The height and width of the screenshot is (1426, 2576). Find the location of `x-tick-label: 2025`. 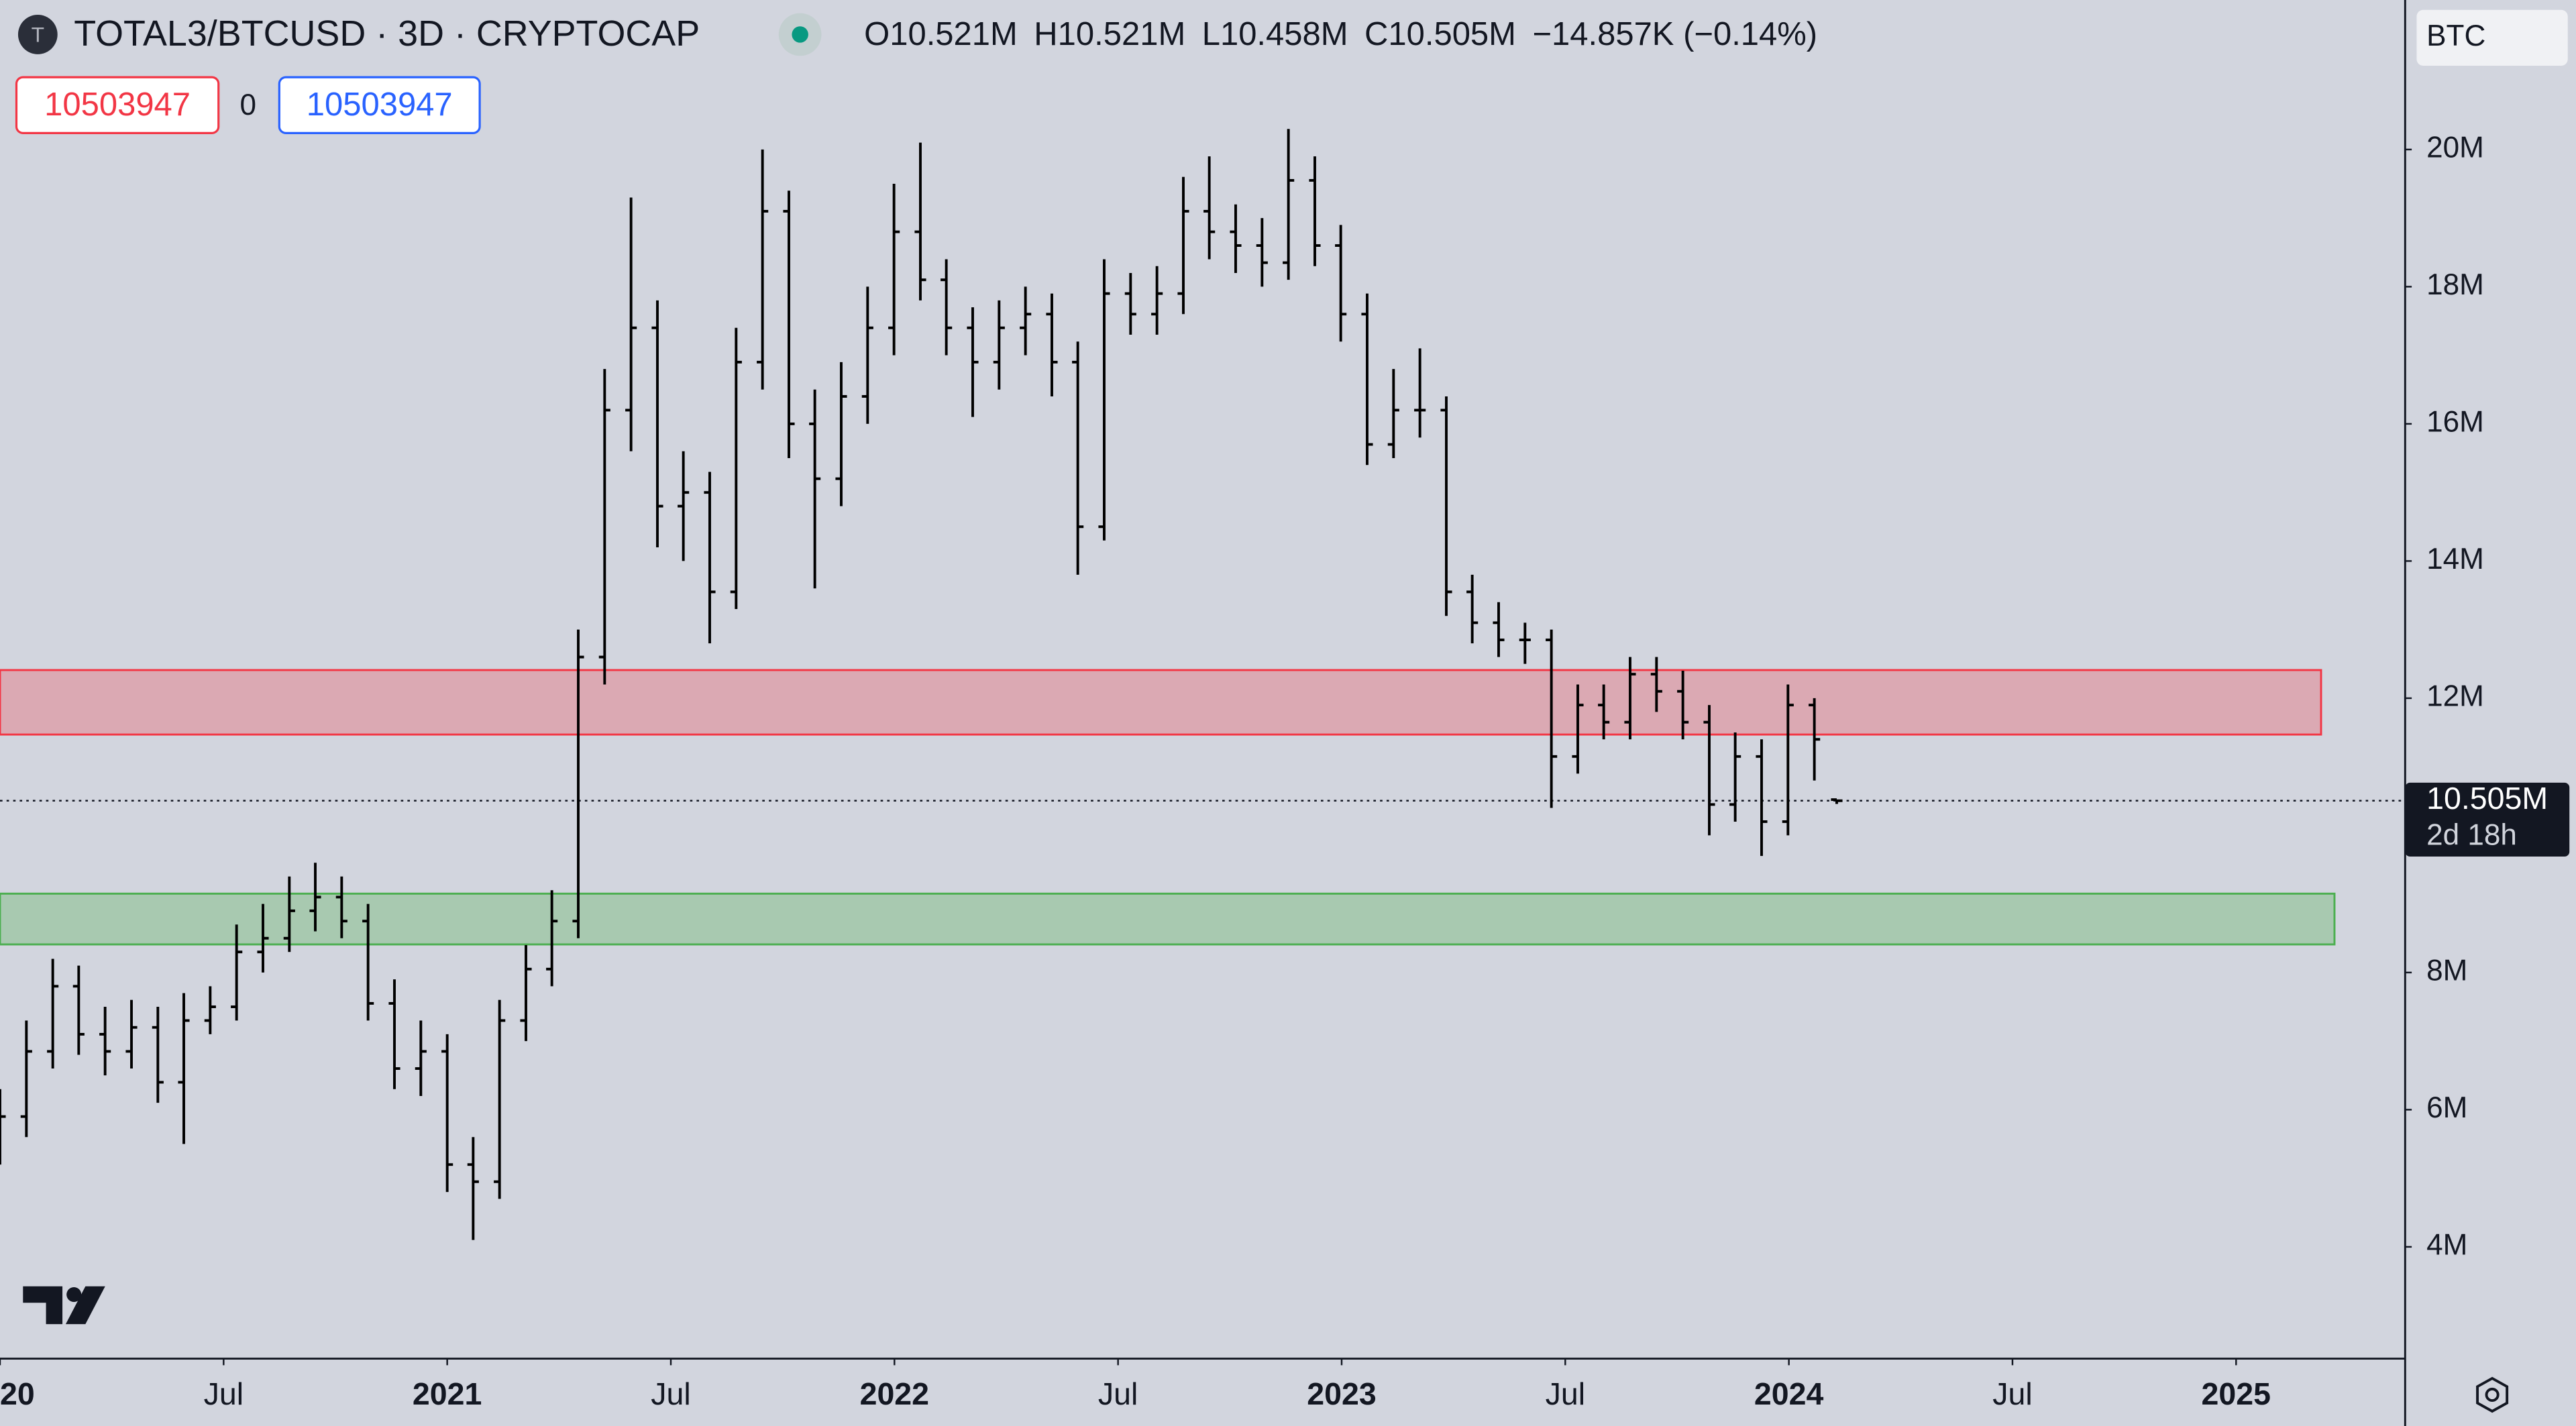

x-tick-label: 2025 is located at coordinates (2236, 1393).